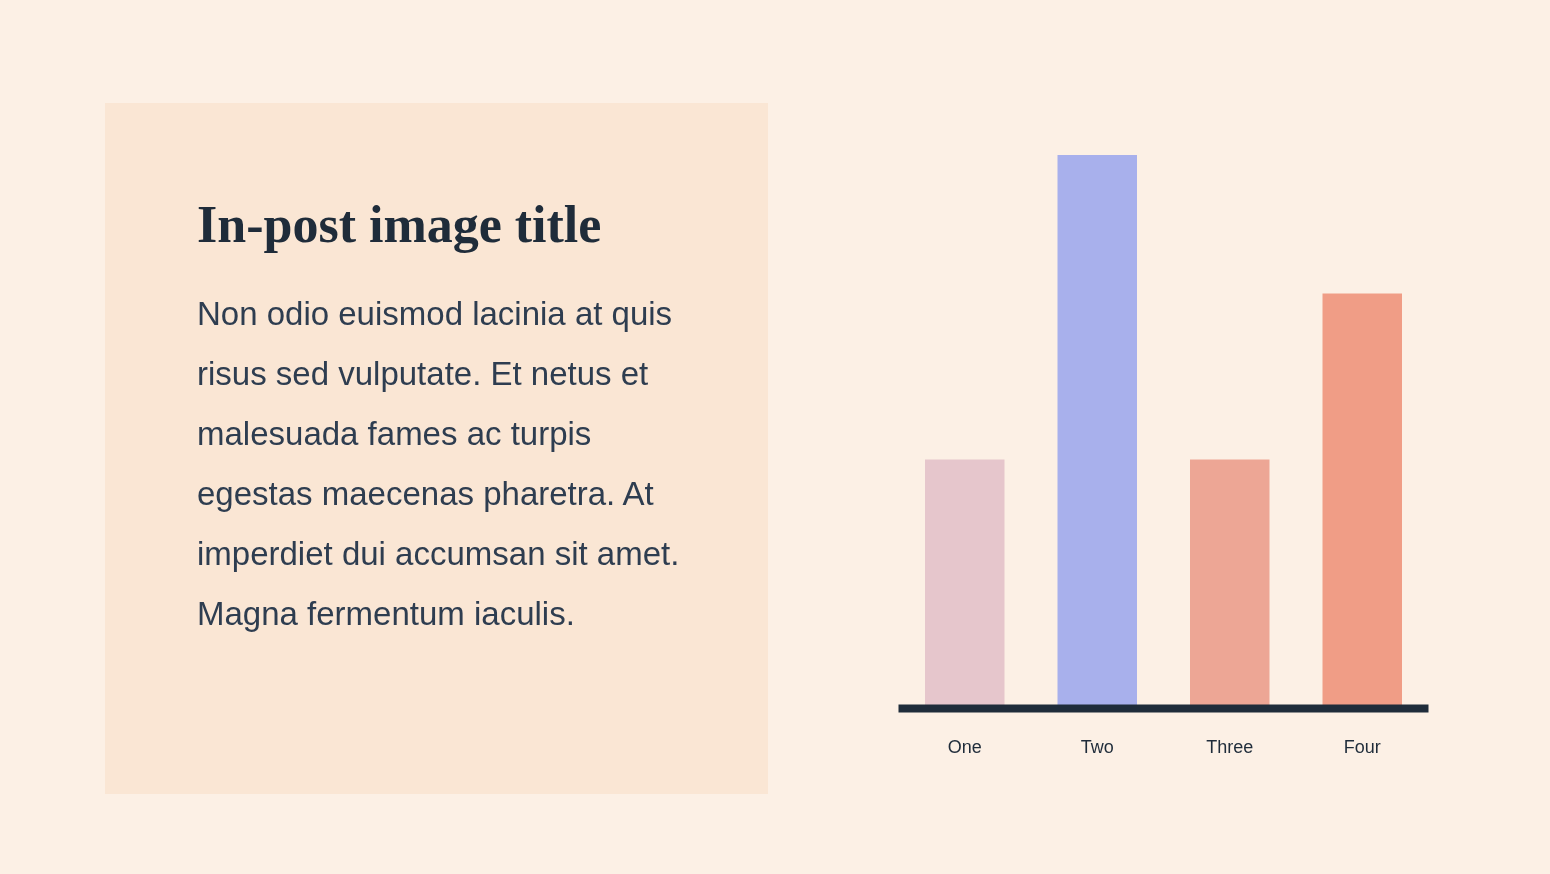 The height and width of the screenshot is (874, 1550). I want to click on text: In-post image title, so click(400, 225).